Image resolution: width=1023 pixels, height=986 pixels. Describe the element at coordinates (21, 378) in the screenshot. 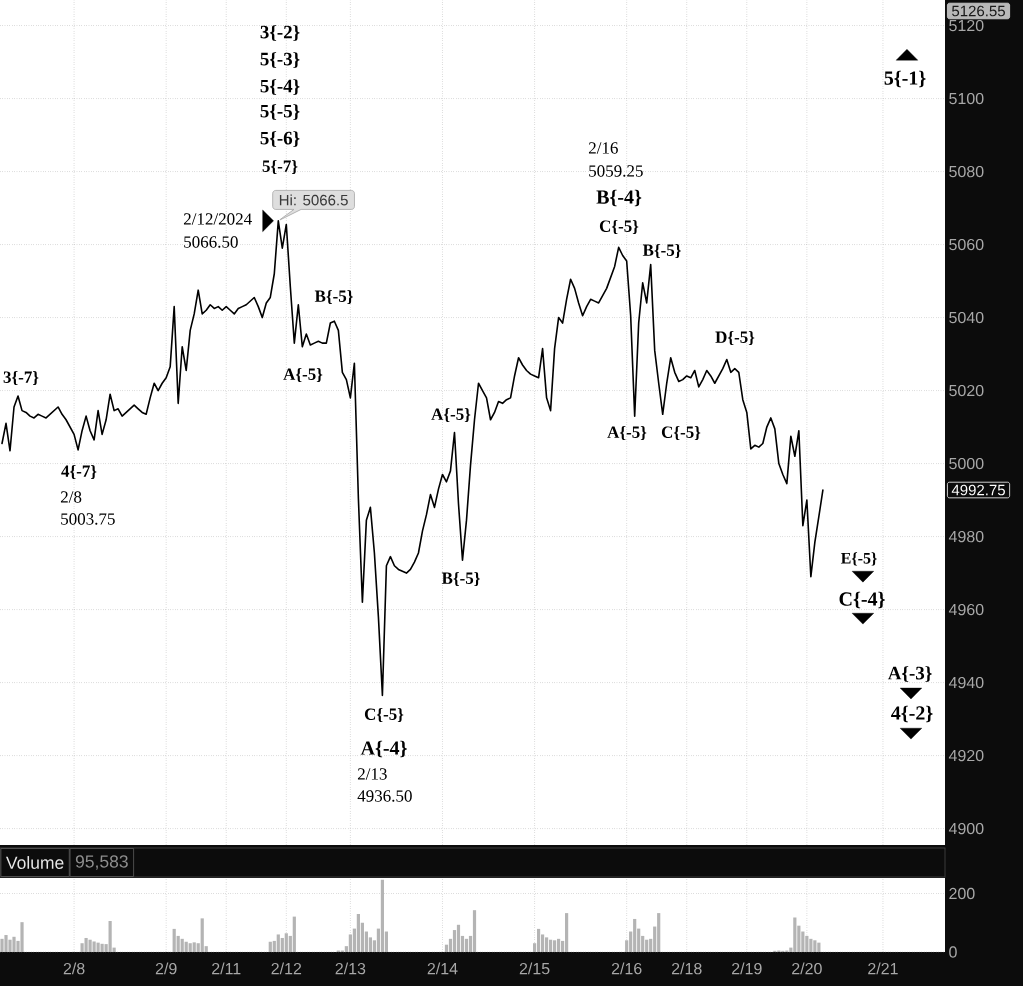

I see `annotation: 3{-7}` at that location.